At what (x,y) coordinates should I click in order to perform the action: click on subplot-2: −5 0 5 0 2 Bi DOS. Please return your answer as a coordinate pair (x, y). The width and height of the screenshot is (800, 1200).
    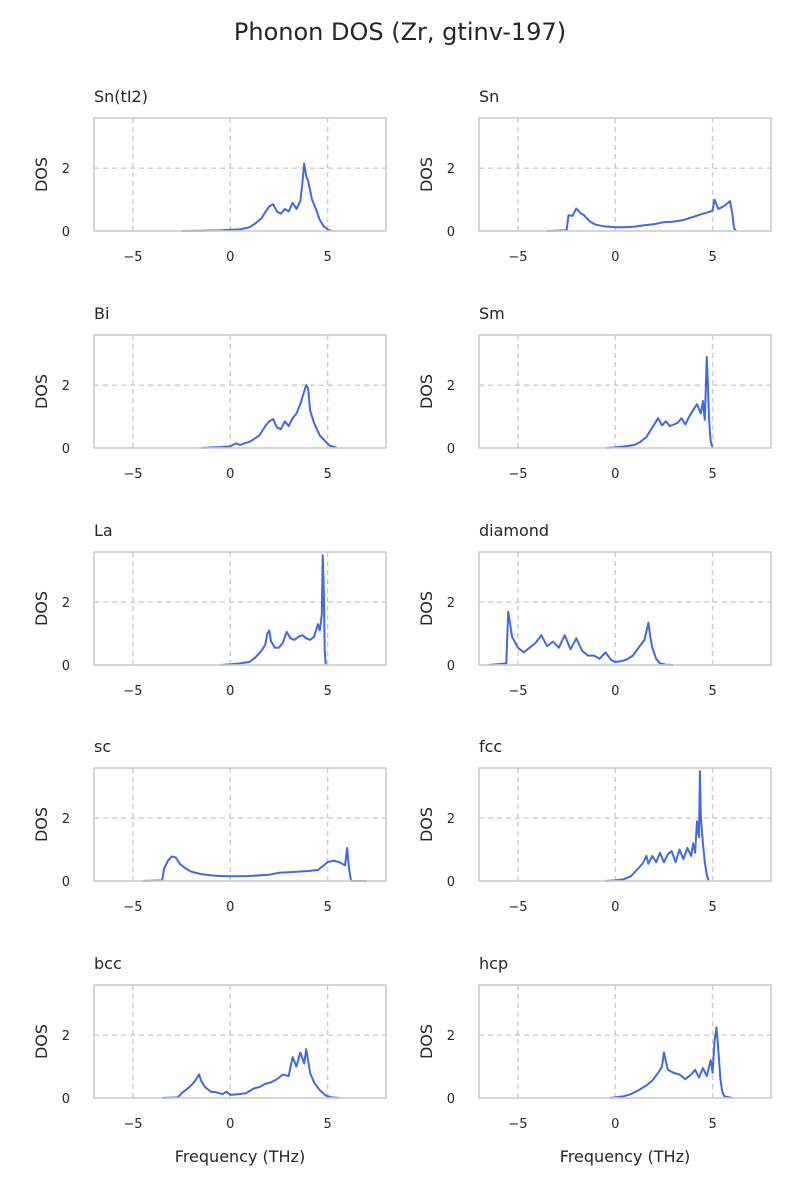
    Looking at the image, I should click on (209, 393).